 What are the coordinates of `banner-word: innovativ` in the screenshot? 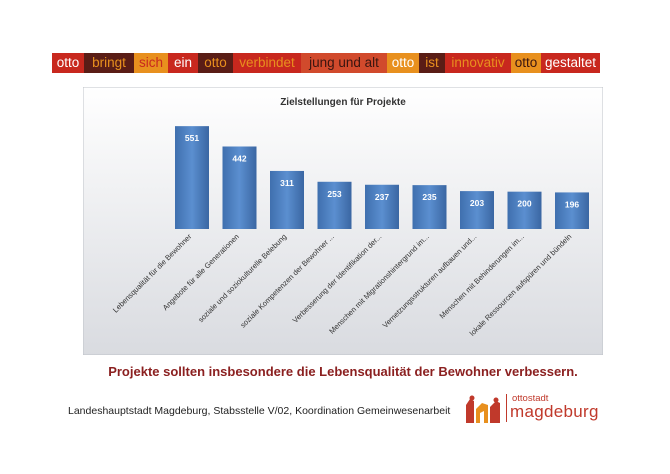 It's located at (478, 63).